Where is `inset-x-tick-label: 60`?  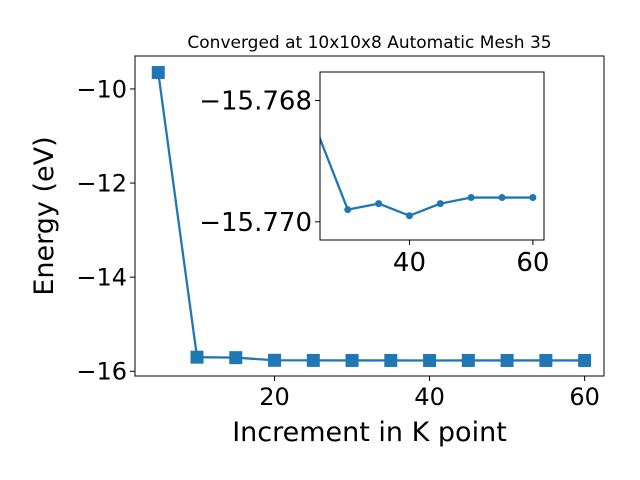
inset-x-tick-label: 60 is located at coordinates (532, 263).